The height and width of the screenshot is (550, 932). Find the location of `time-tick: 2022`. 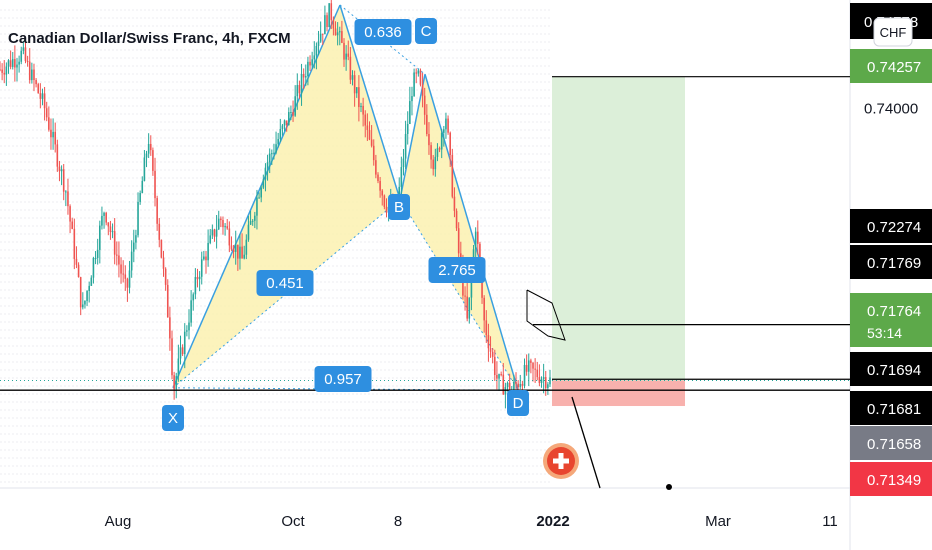

time-tick: 2022 is located at coordinates (552, 521).